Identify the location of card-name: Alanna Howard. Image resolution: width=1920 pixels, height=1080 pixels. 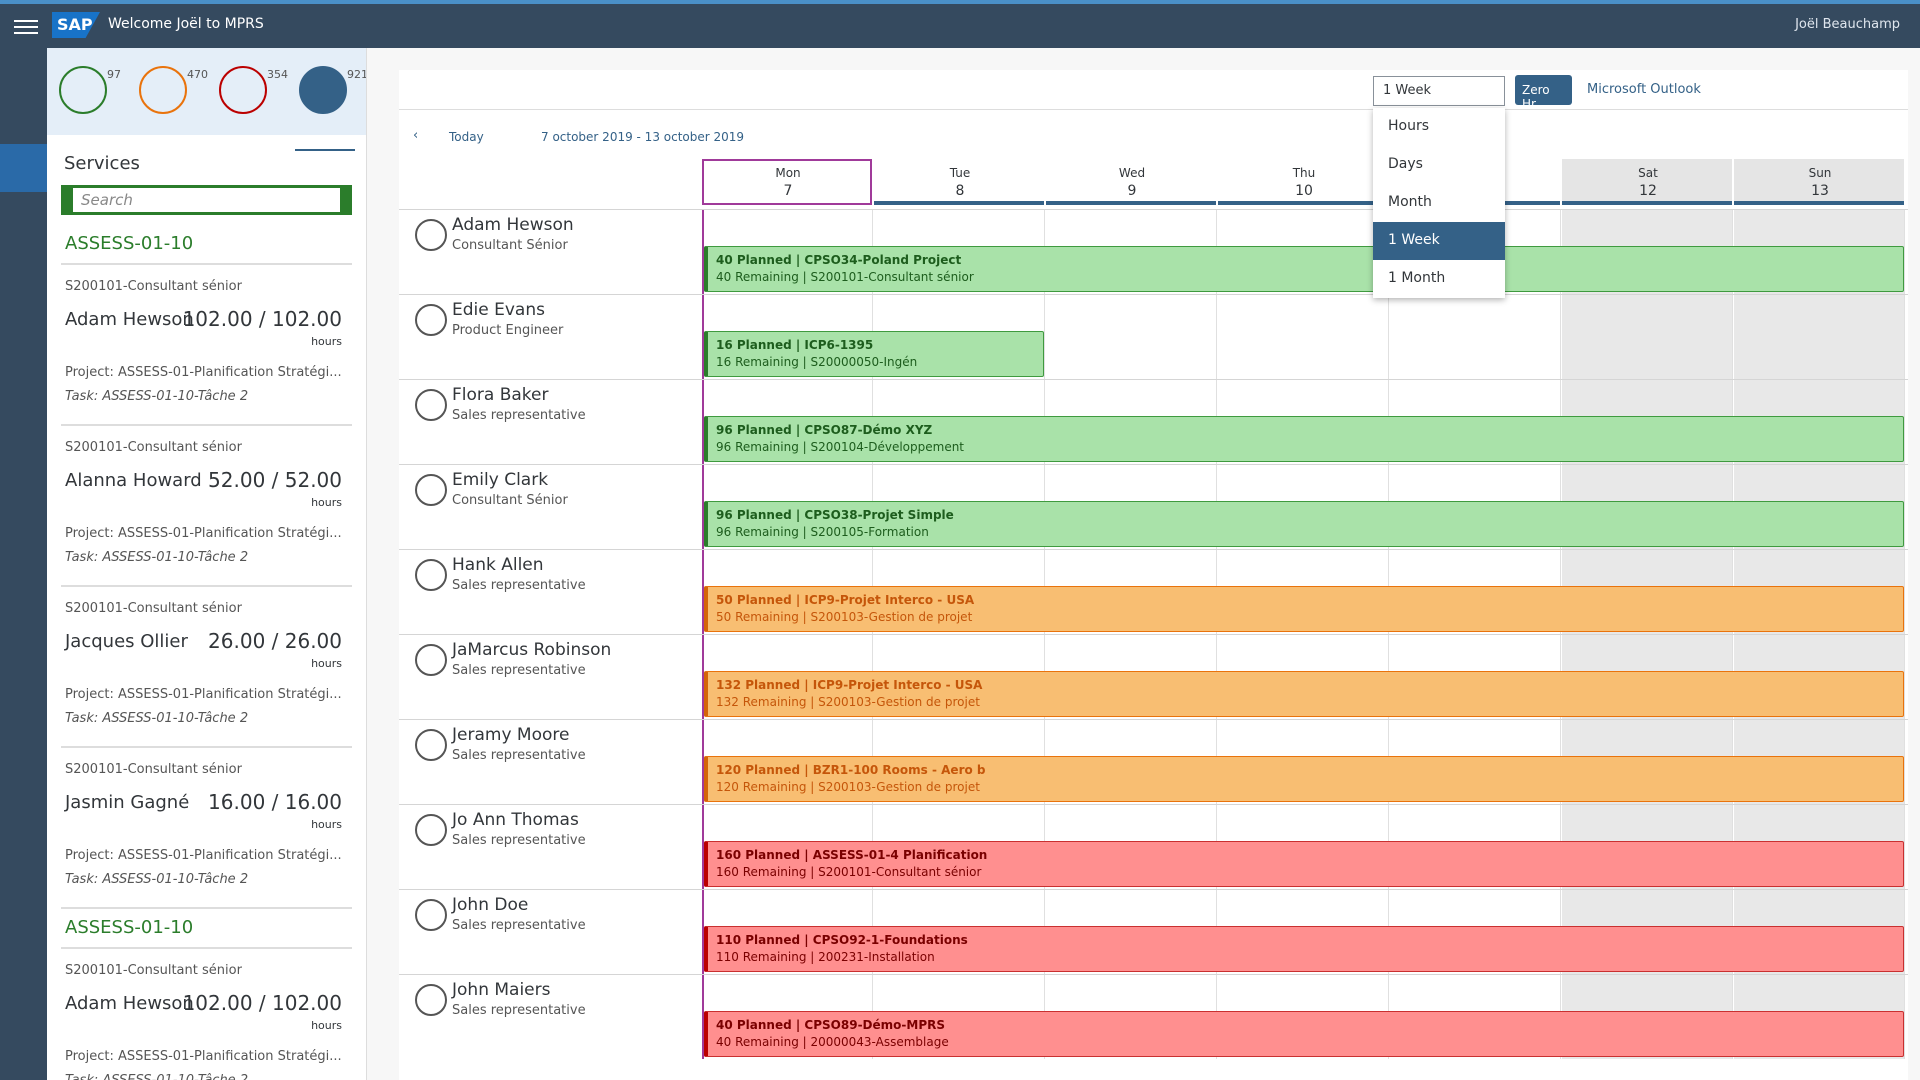
(133, 480).